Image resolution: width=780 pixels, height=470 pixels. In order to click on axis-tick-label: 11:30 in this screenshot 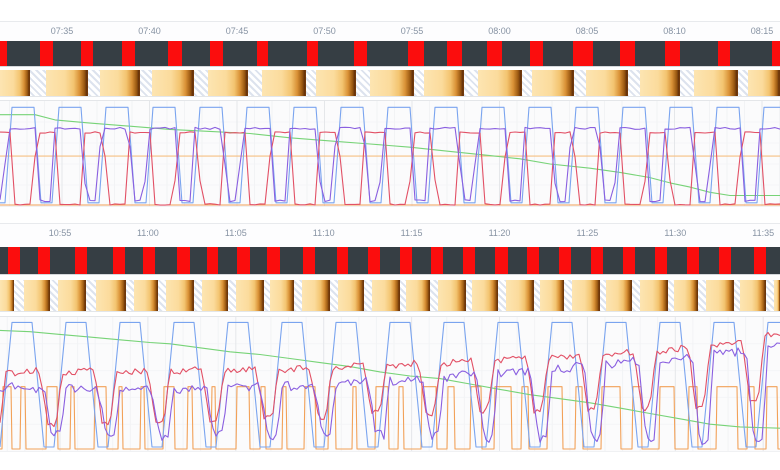, I will do `click(675, 233)`.